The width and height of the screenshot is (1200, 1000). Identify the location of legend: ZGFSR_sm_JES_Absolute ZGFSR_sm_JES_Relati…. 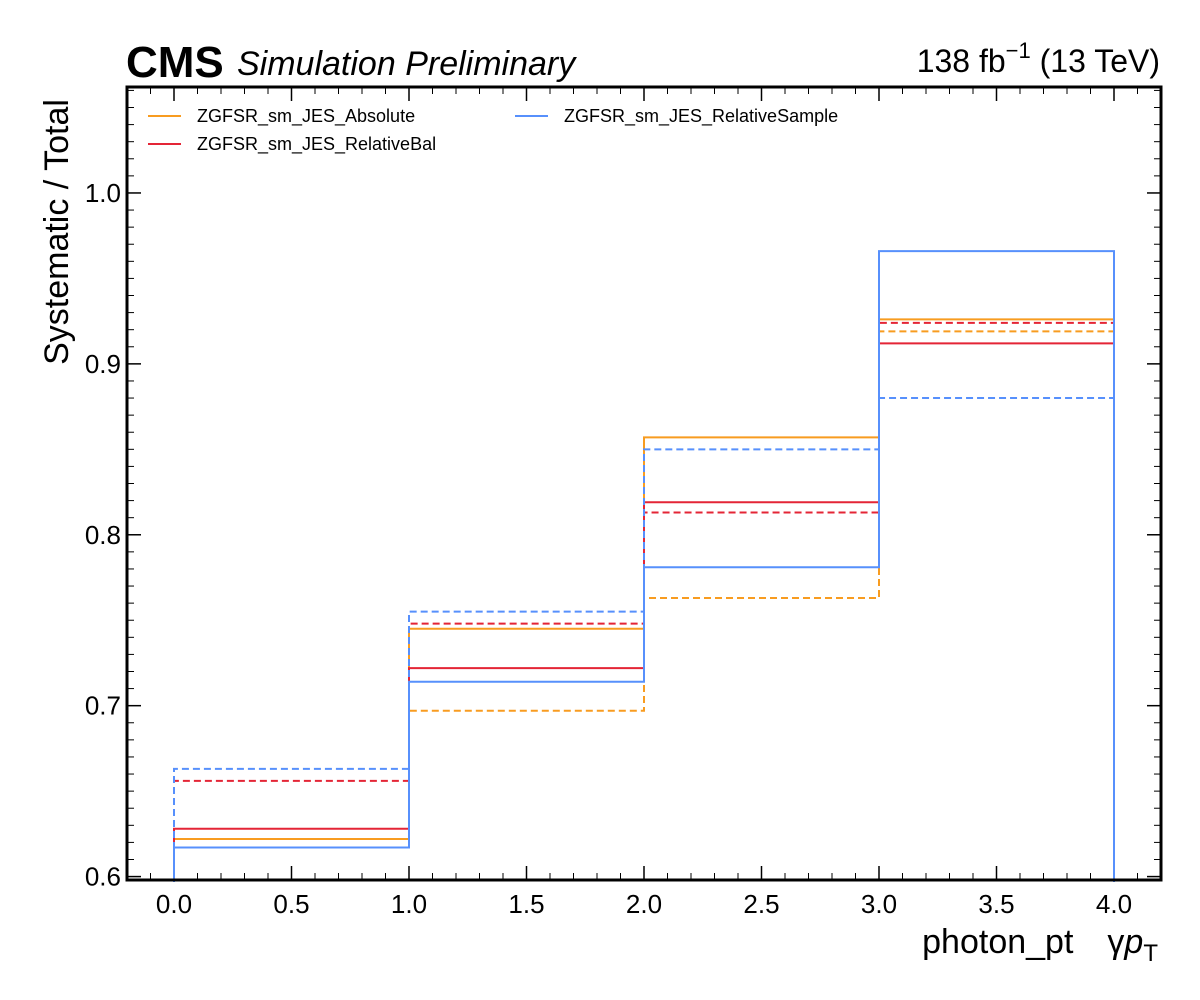
(493, 130).